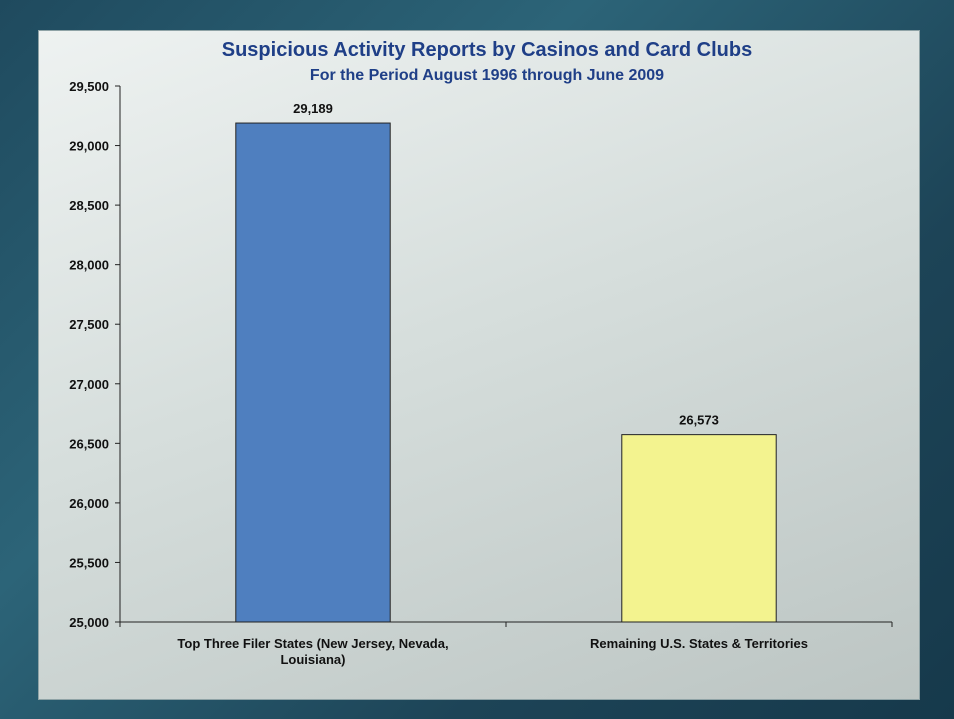  Describe the element at coordinates (699, 420) in the screenshot. I see `data-label: 26,573` at that location.